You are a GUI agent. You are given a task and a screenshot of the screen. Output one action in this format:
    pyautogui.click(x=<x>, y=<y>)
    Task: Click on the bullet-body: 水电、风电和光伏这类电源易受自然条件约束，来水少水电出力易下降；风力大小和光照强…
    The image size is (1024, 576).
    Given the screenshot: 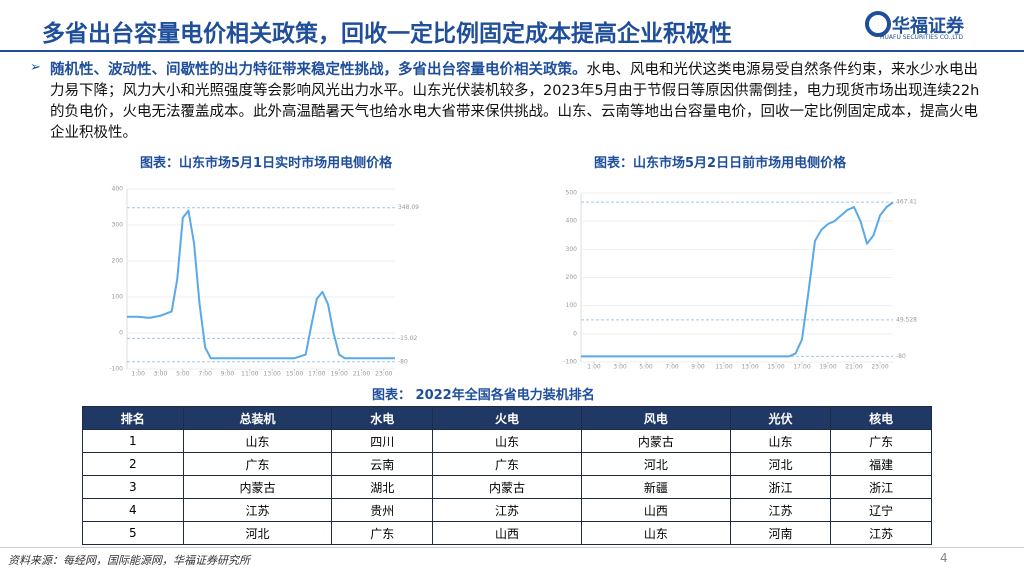 What is the action you would take?
    pyautogui.click(x=515, y=101)
    